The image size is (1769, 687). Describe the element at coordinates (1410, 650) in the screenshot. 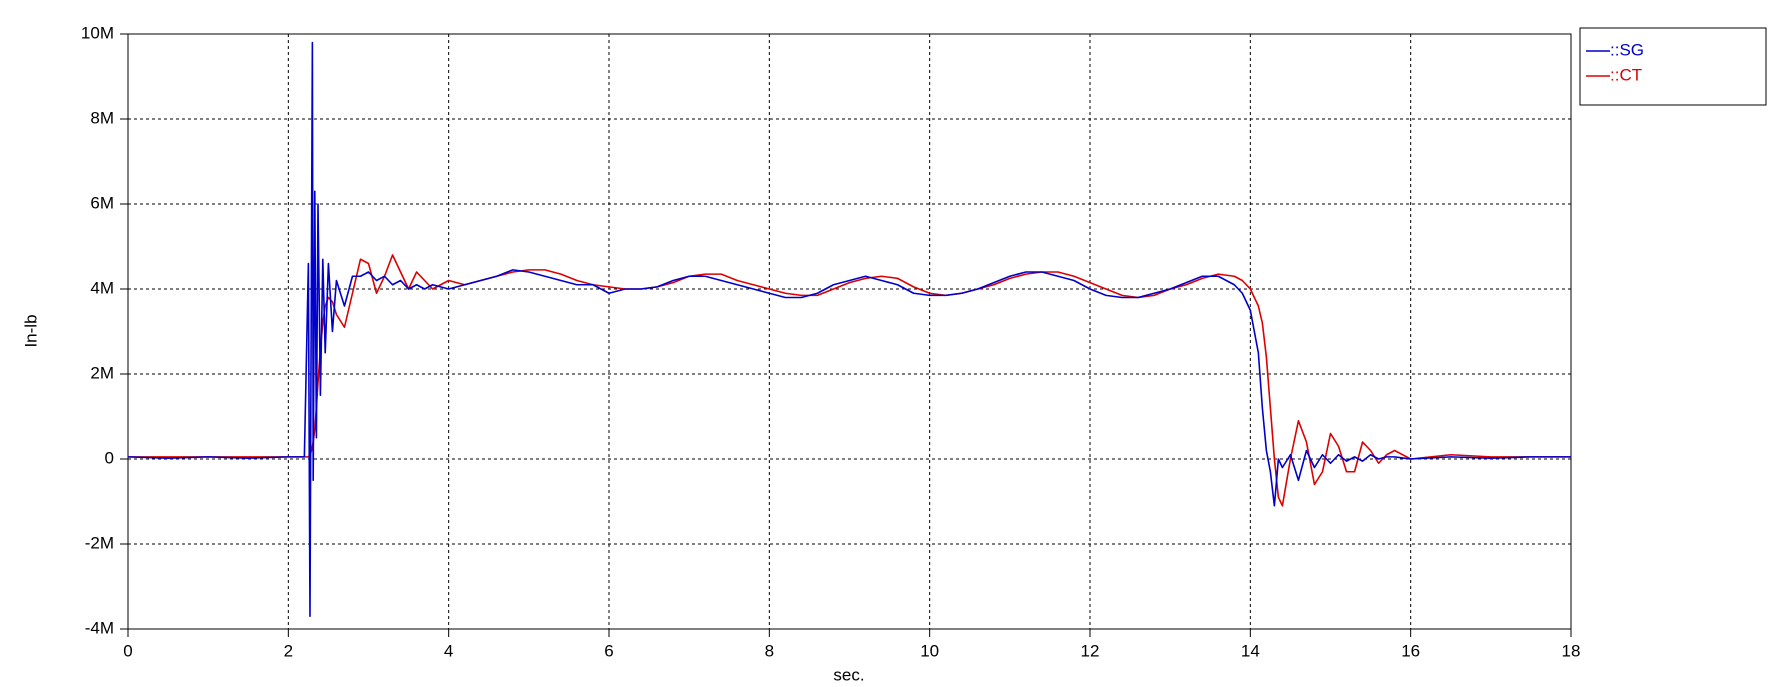

I see `x-tick-label: 16` at that location.